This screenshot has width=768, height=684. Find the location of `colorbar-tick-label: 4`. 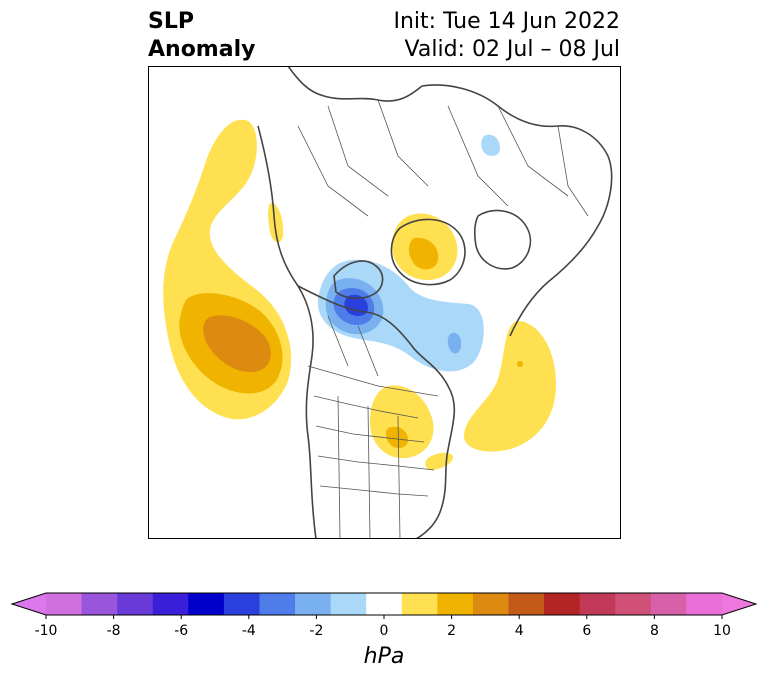

colorbar-tick-label: 4 is located at coordinates (519, 631).